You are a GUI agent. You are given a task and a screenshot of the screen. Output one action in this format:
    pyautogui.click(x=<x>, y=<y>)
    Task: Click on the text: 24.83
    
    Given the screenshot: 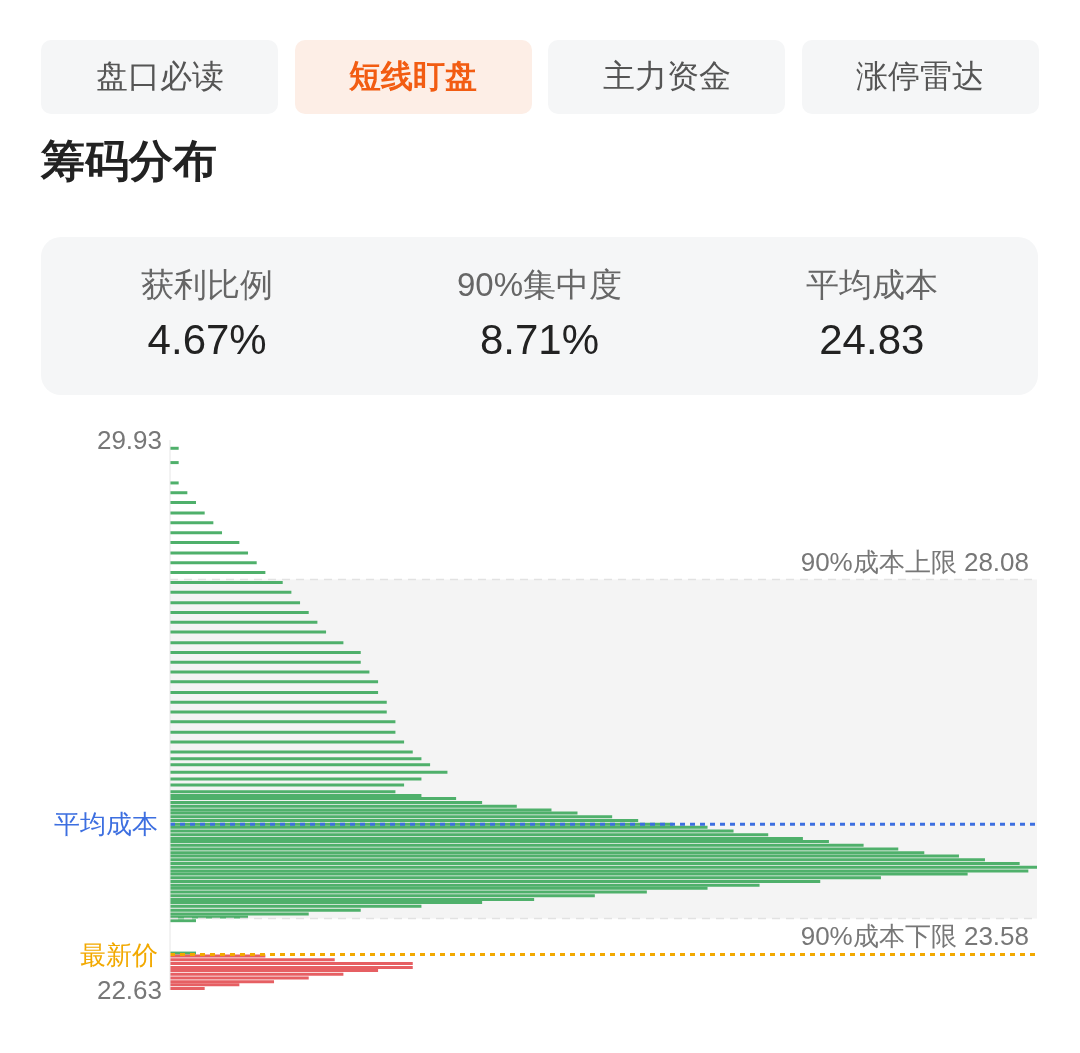 What is the action you would take?
    pyautogui.click(x=872, y=340)
    